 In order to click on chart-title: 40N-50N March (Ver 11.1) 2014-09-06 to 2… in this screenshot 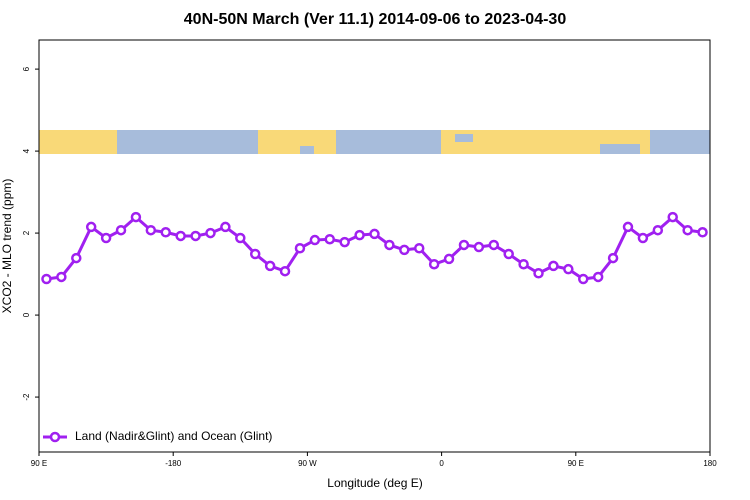, I will do `click(375, 19)`.